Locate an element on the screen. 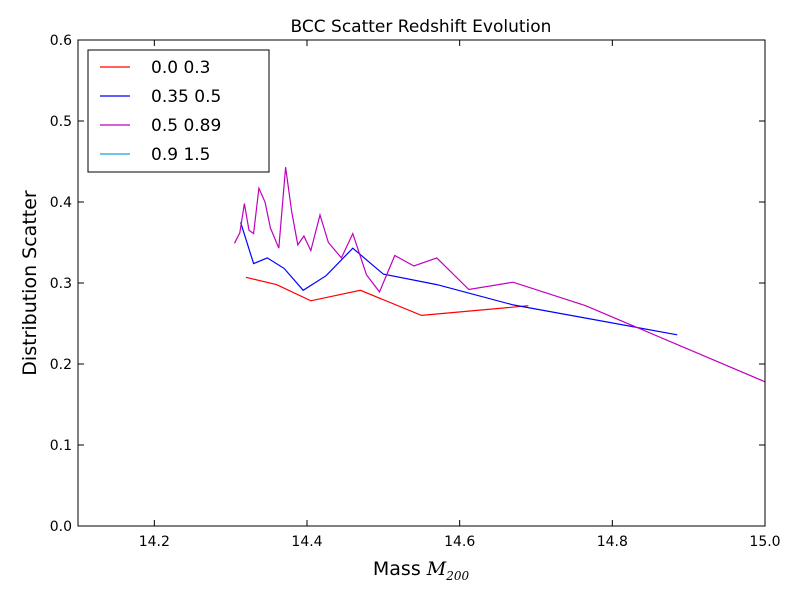 The image size is (800, 600). x-tick-label: 14.6 is located at coordinates (459, 542).